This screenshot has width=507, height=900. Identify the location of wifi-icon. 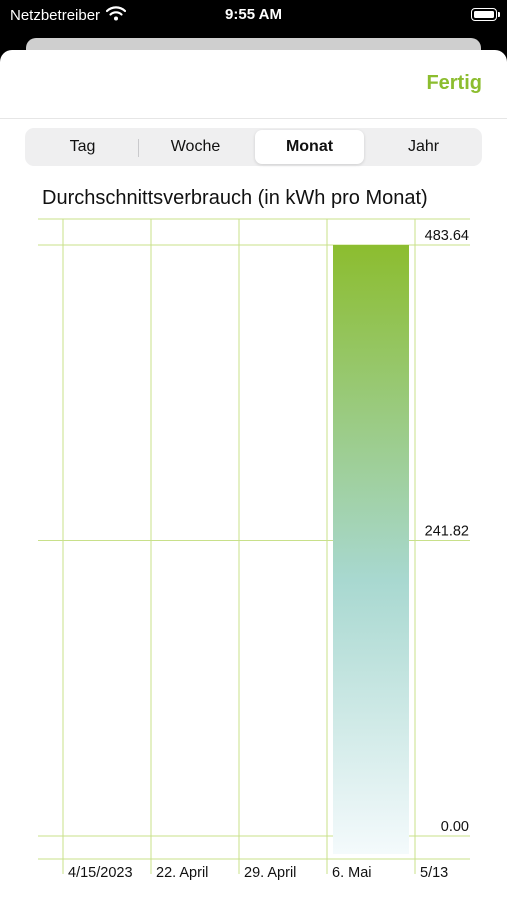
(116, 15).